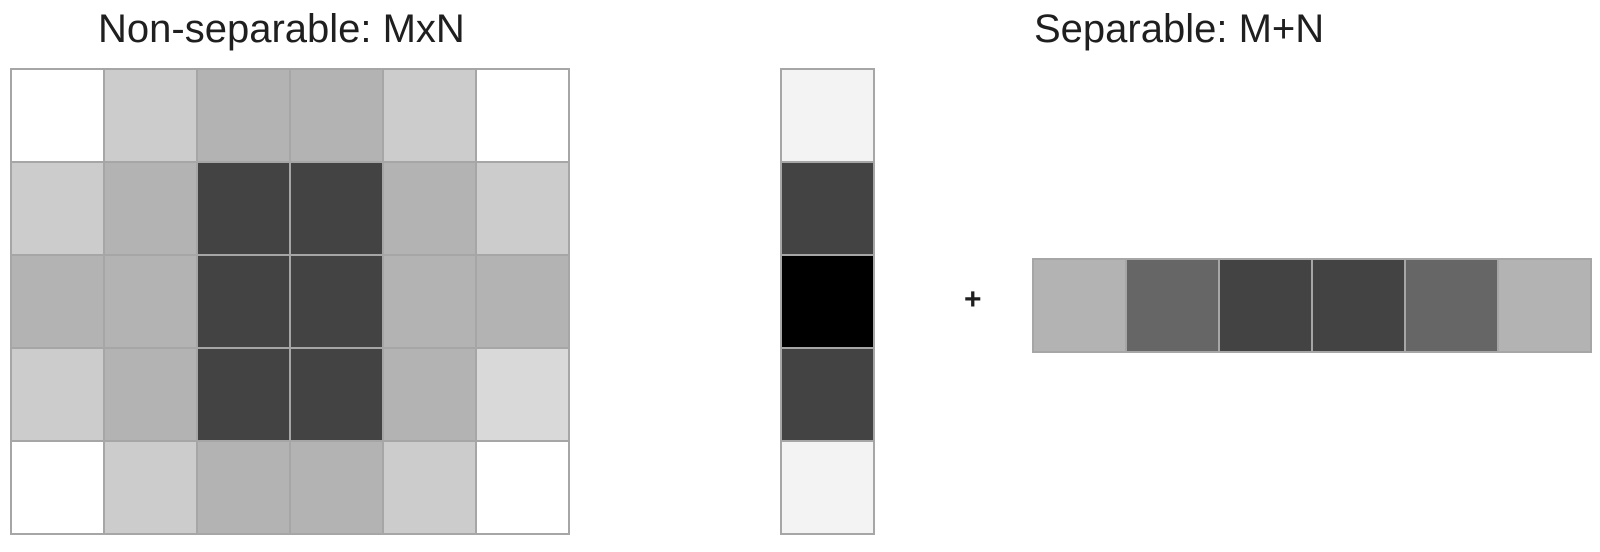 The width and height of the screenshot is (1600, 552). I want to click on matrix-cell-r3-c4, so click(336, 301).